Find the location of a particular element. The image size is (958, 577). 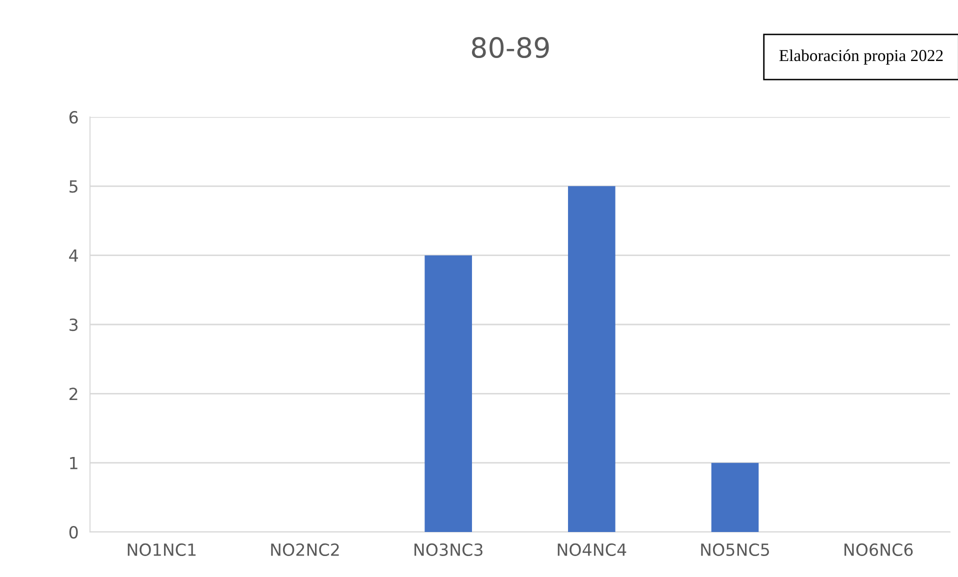

y-tick-label: 4 is located at coordinates (73, 256).